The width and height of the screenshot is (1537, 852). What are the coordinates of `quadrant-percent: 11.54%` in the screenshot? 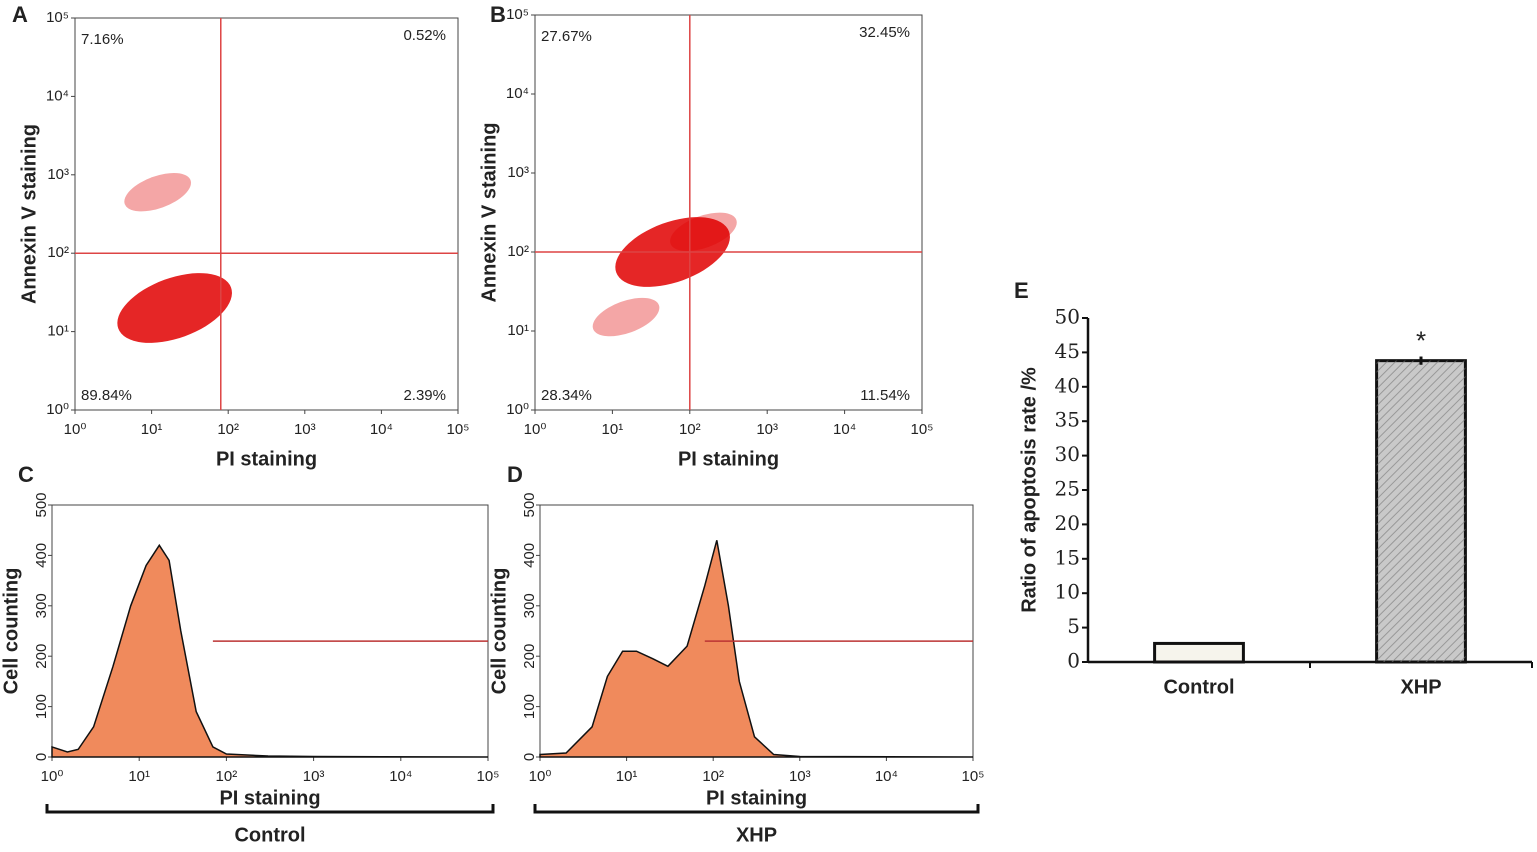 It's located at (885, 395).